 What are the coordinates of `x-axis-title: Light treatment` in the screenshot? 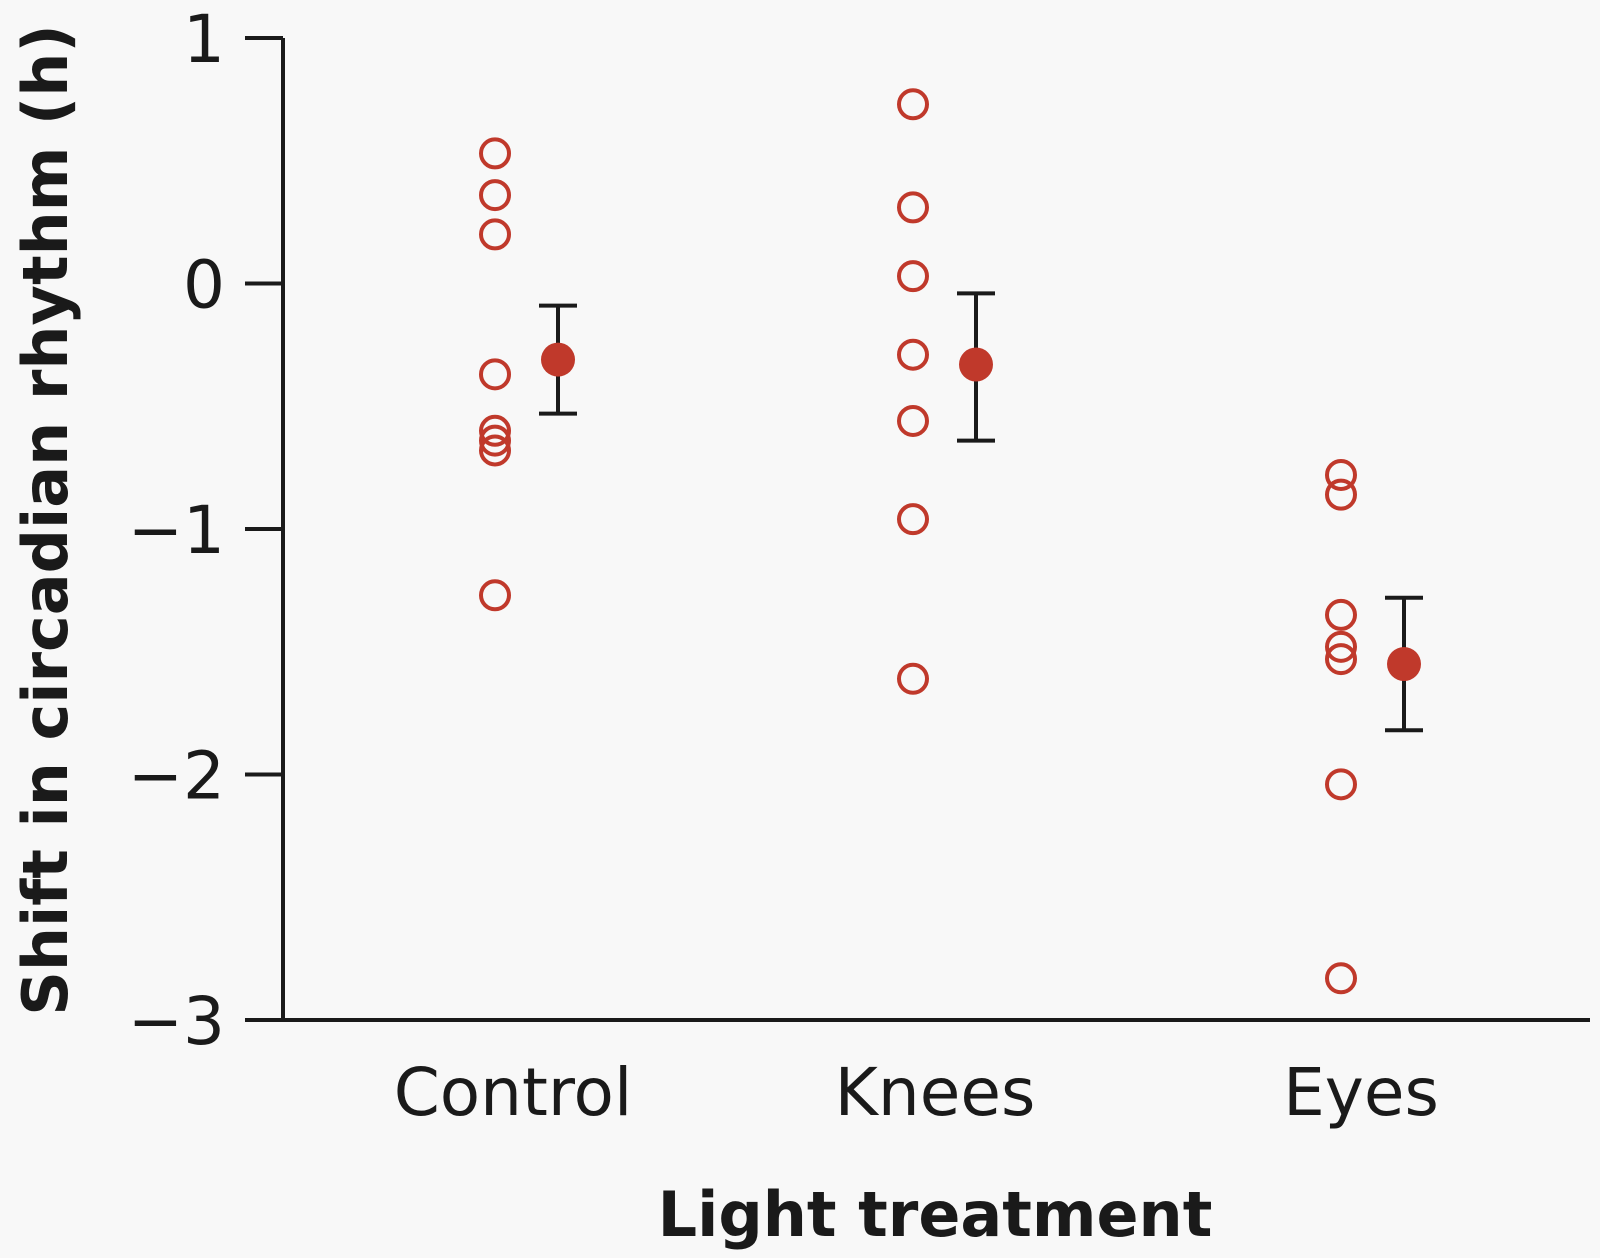 It's located at (935, 1214).